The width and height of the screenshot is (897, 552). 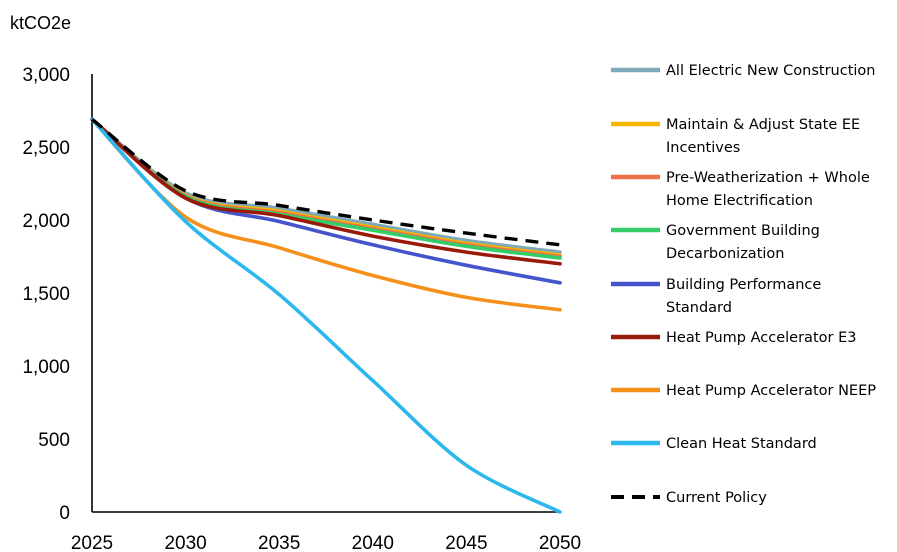 I want to click on legend-item: All Electric New Construction, so click(x=743, y=71).